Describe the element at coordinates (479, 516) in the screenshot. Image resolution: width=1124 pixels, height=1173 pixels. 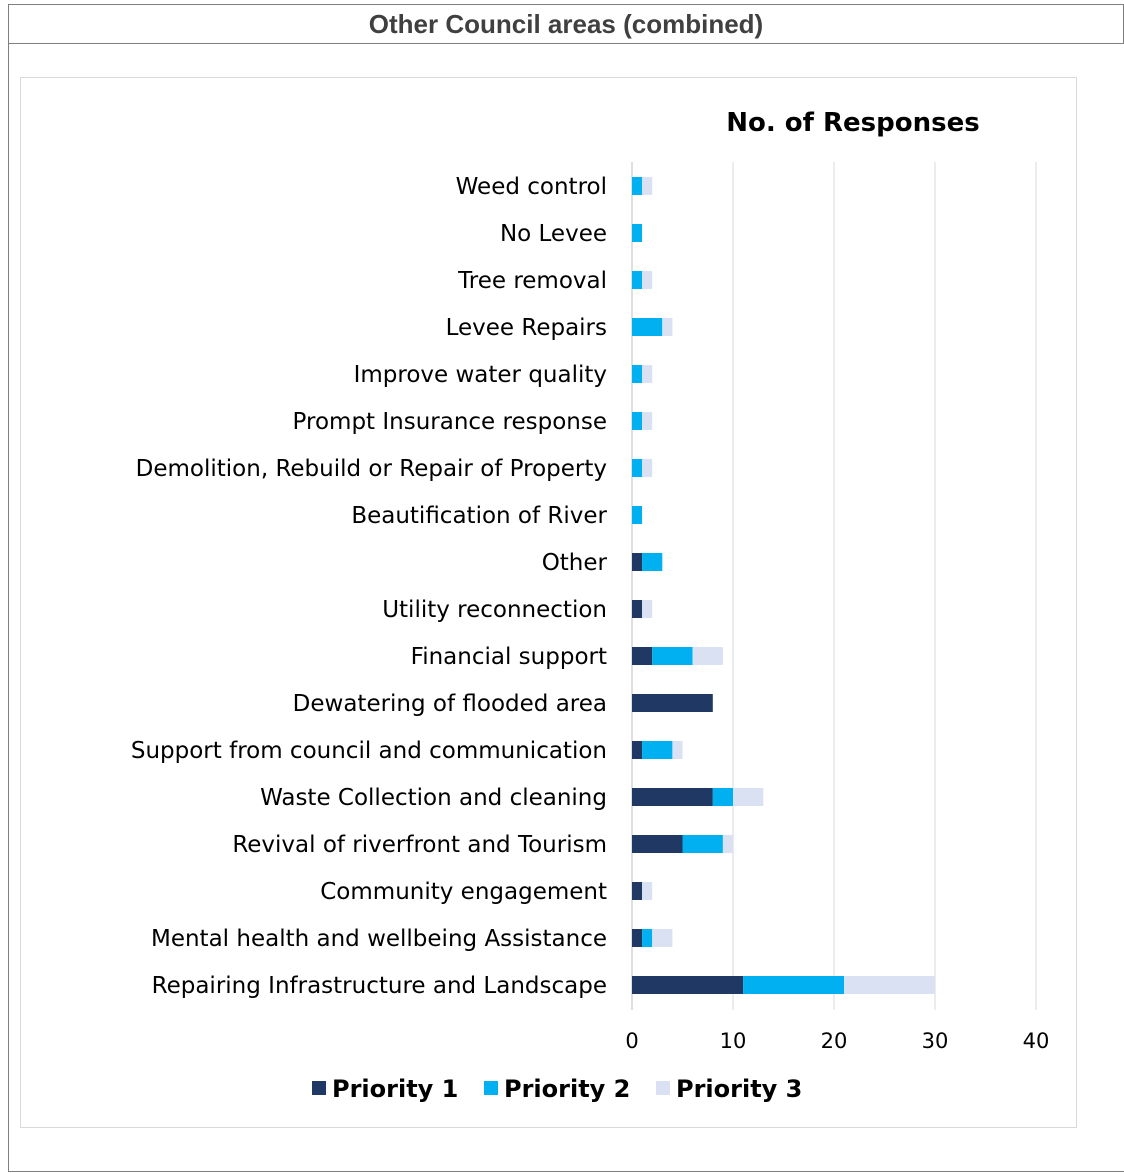
I see `category-label: Beautification of River` at that location.